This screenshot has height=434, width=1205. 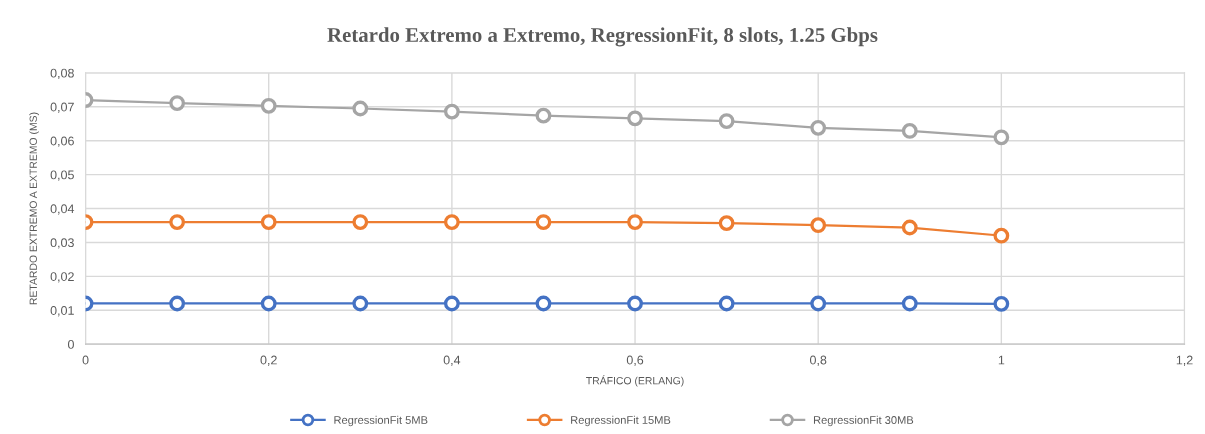 I want to click on y-tick-label: 0, so click(x=70, y=344).